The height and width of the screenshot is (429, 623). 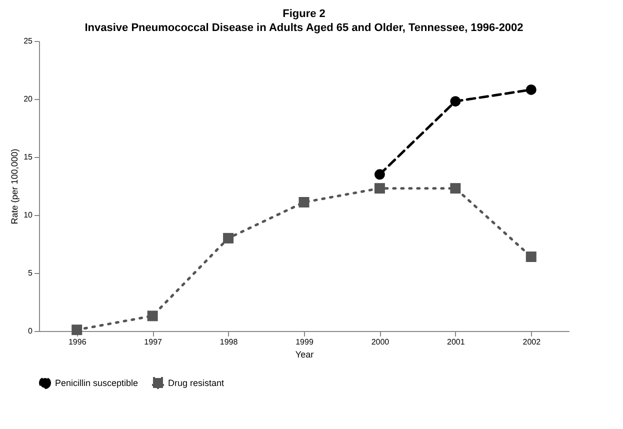 I want to click on chart-subtitle: Invasive Pneumococcal Disease in Adults Aged 65 and Older, Tennessee, 1996-2002, so click(x=304, y=28).